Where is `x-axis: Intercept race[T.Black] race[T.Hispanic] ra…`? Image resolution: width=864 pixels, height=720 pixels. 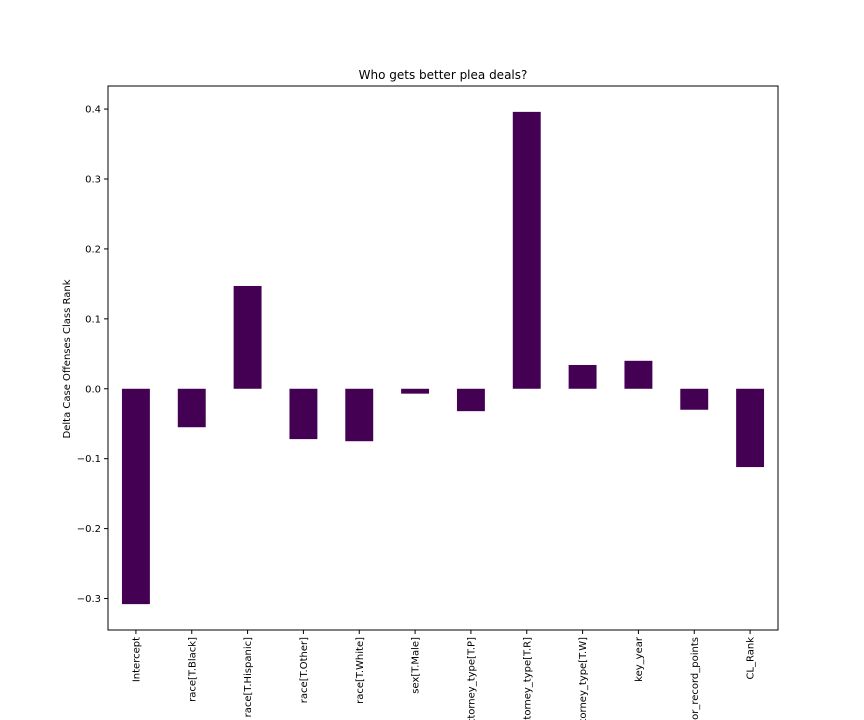 x-axis: Intercept race[T.Black] race[T.Hispanic] ra… is located at coordinates (444, 675).